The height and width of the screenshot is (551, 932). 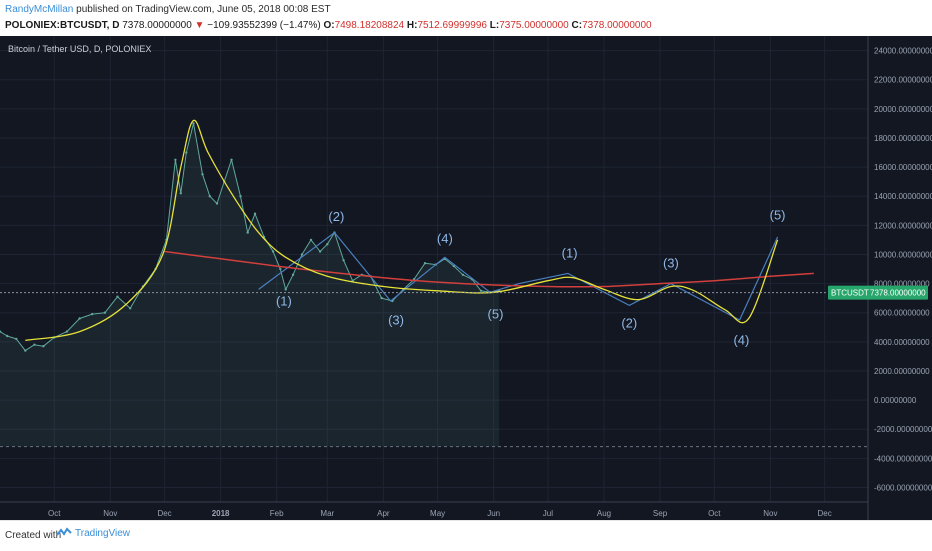 What do you see at coordinates (903, 196) in the screenshot?
I see `y-tick-label: 14000.00000000` at bounding box center [903, 196].